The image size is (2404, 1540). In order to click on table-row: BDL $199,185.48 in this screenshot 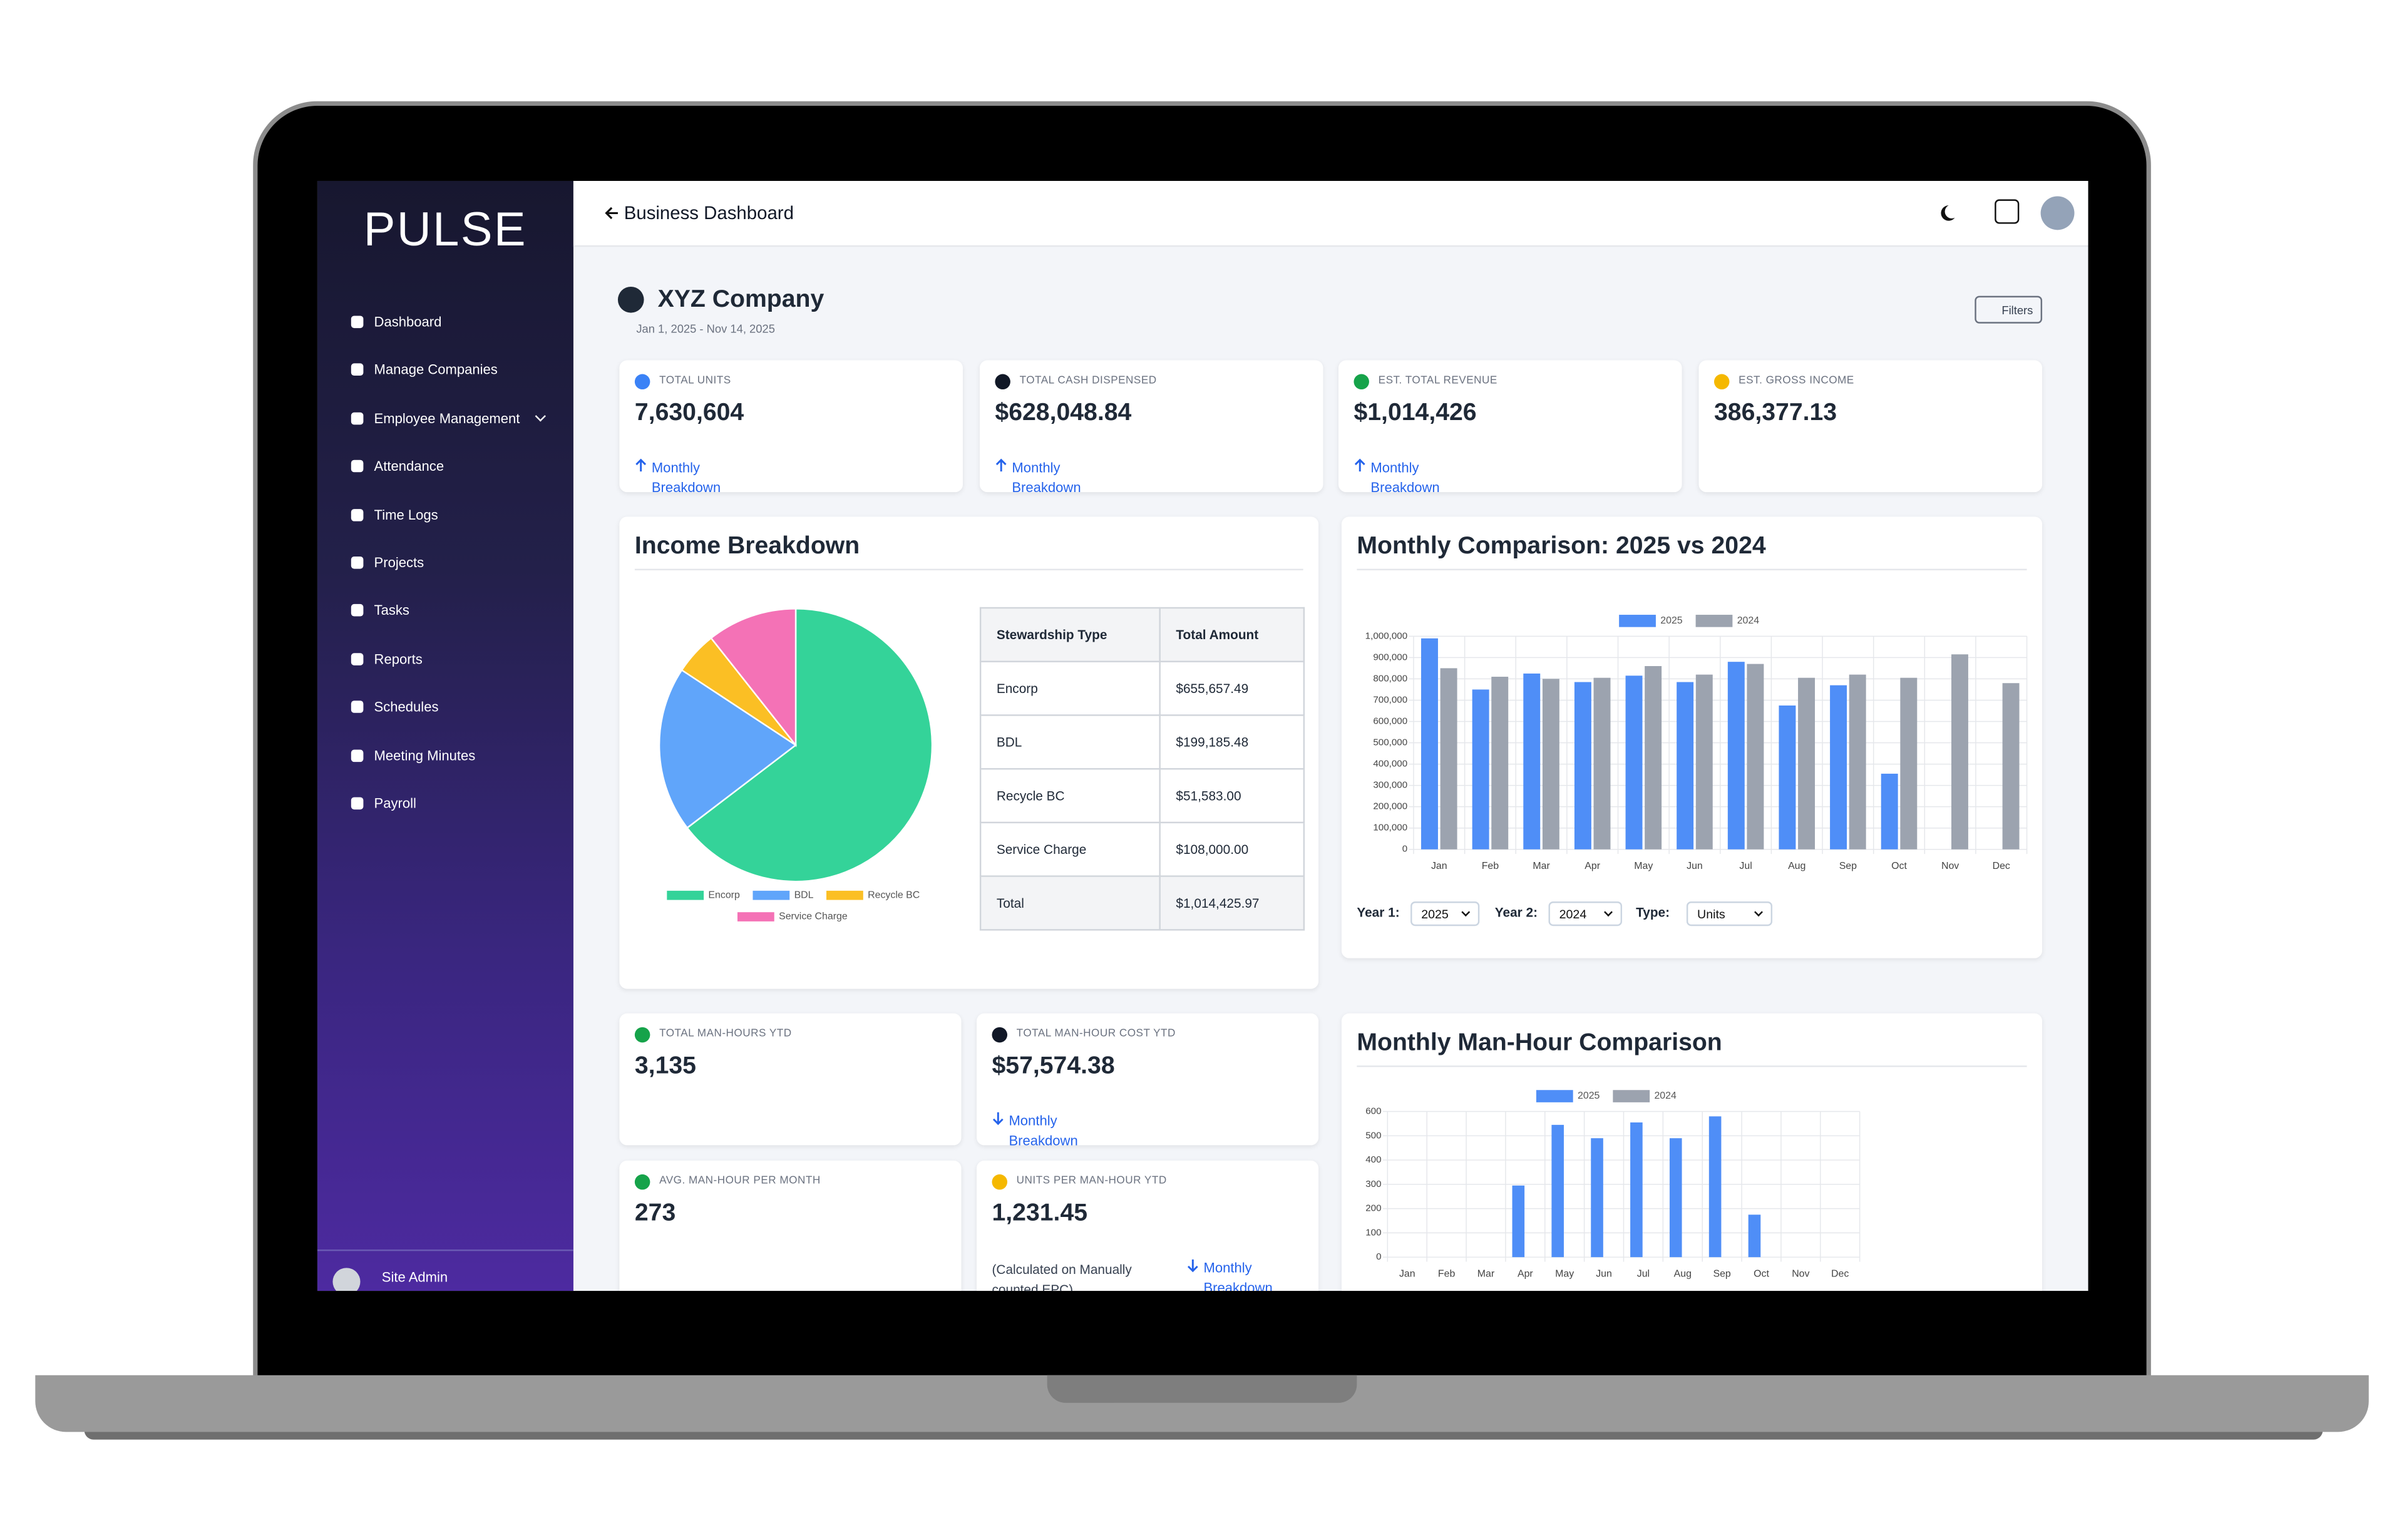, I will do `click(1142, 742)`.